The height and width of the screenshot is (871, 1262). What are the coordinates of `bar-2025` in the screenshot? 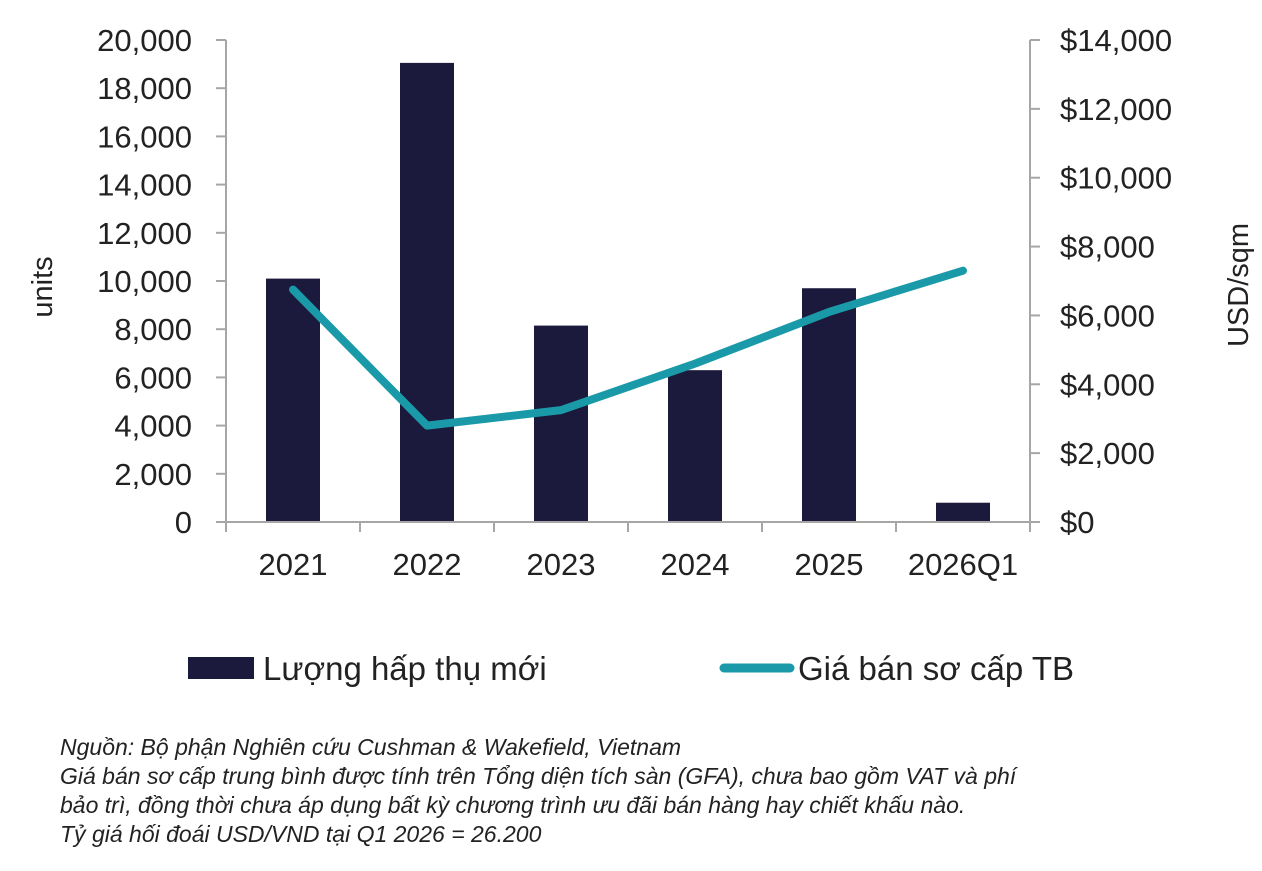 It's located at (829, 405).